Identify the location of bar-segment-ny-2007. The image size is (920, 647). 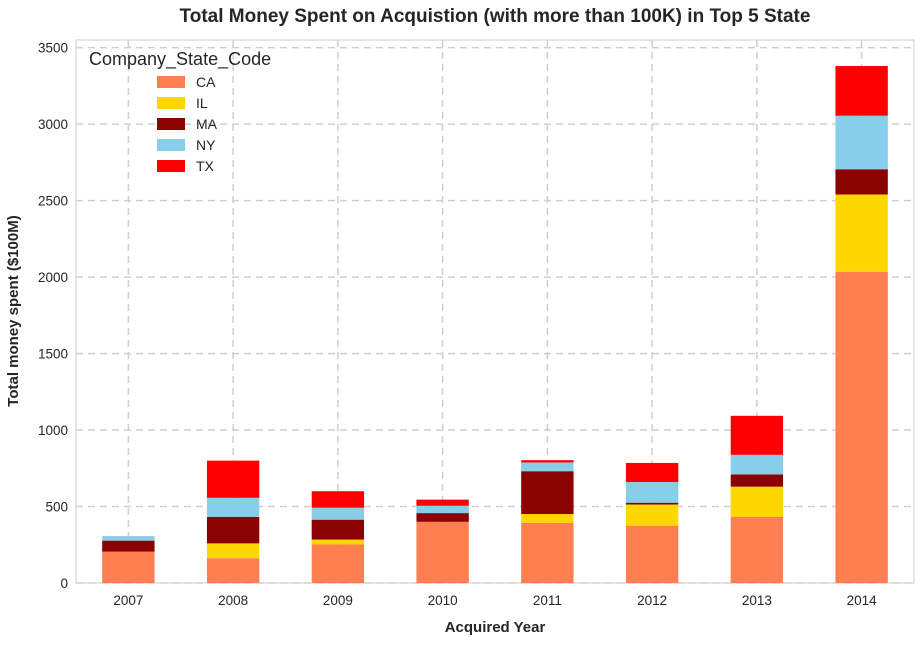
(128, 538).